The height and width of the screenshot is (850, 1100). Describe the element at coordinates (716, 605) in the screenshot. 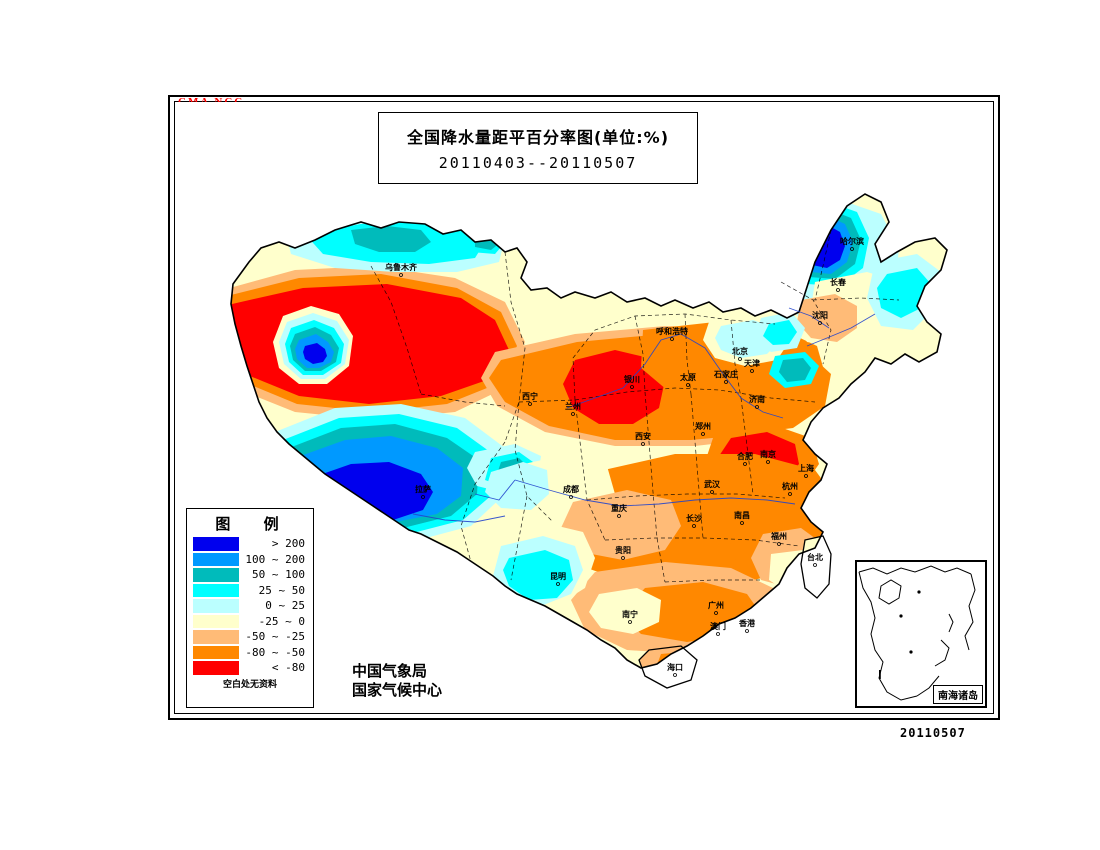

I see `city-label: 广州` at that location.